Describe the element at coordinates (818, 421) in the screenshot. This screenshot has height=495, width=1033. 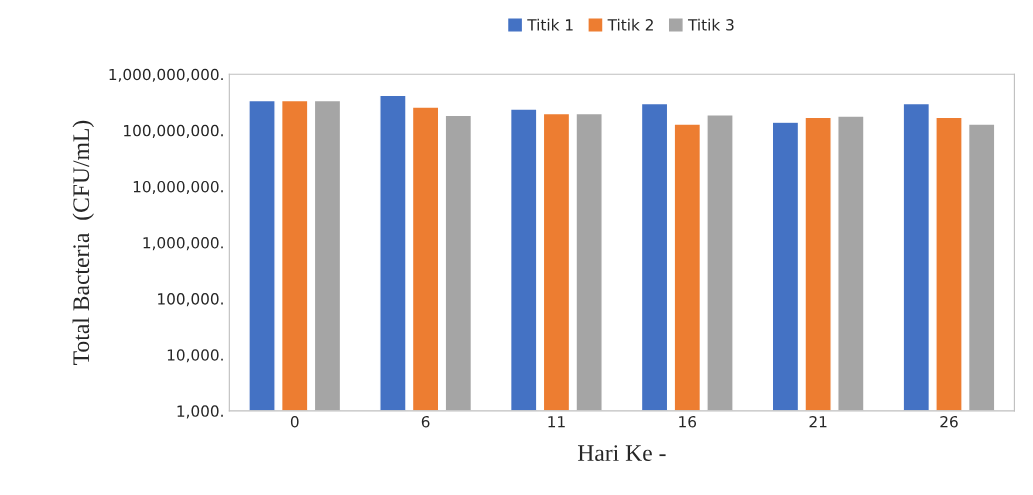
I see `x-tick-label: 21` at that location.